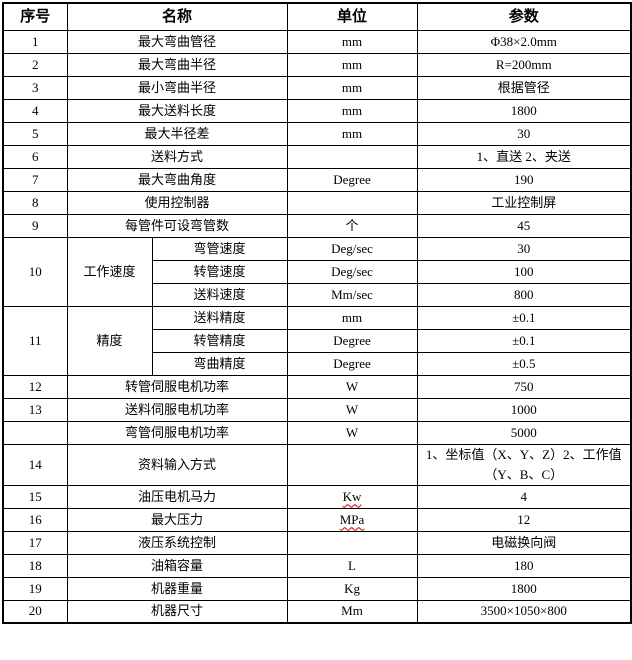  I want to click on table-row: 2 最大弯曲半径 mm R=200mm, so click(317, 64).